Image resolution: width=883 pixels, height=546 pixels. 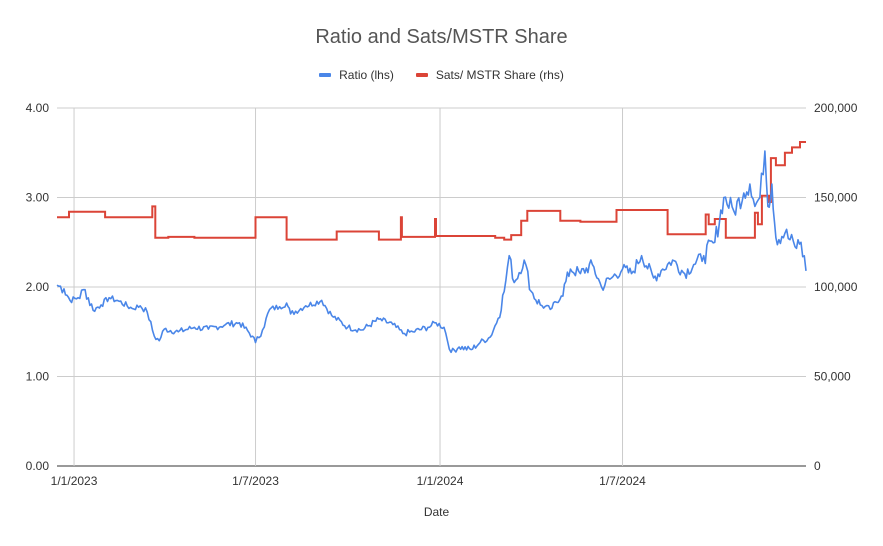 I want to click on y-left-tick-label: 1.00, so click(x=38, y=377).